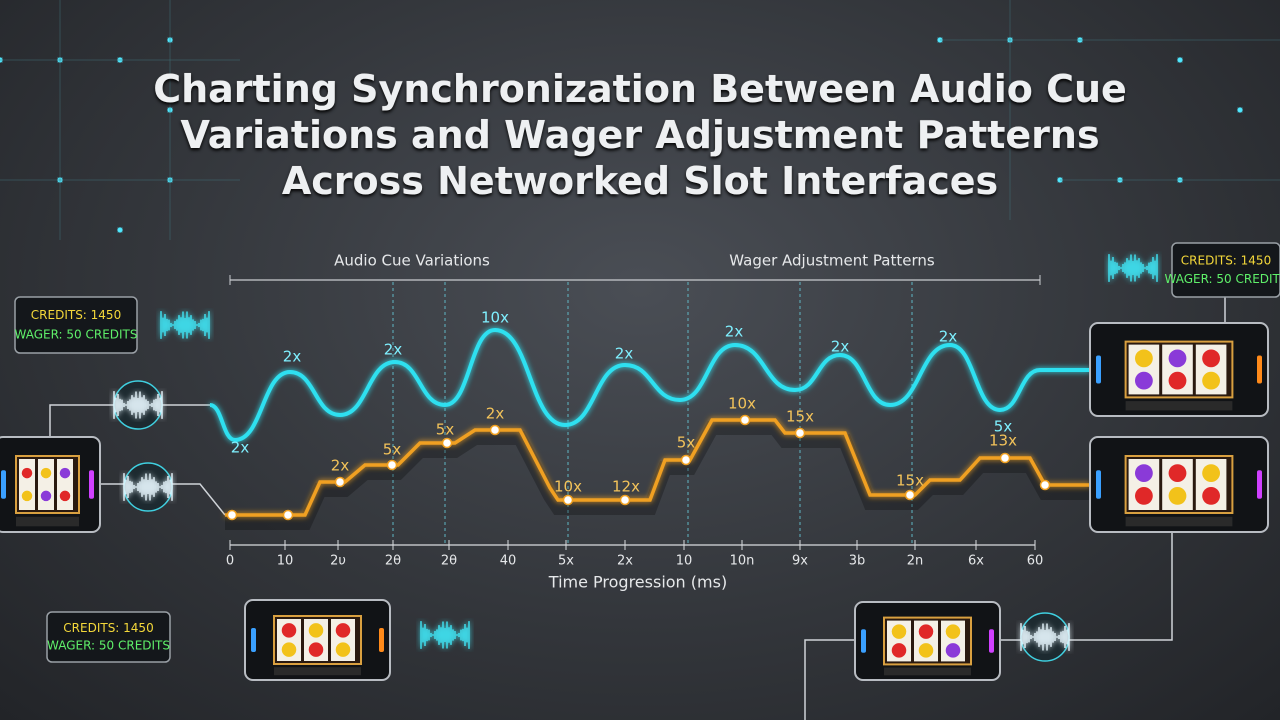 This screenshot has width=1280, height=720. What do you see at coordinates (338, 561) in the screenshot?
I see `x-tick-label: 2υ` at bounding box center [338, 561].